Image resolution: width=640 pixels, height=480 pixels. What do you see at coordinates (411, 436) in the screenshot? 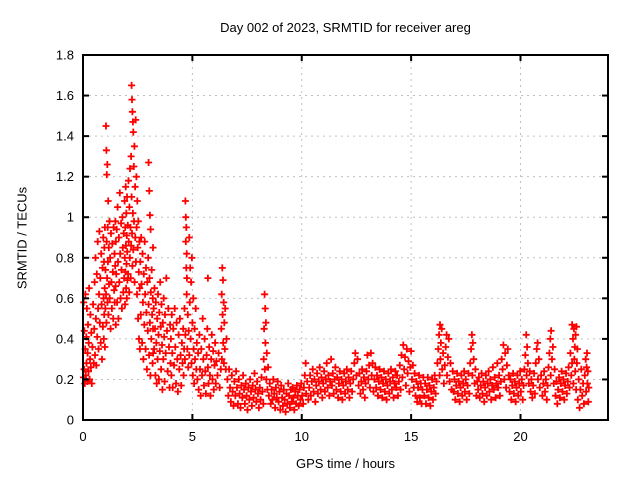
I see `x-tick-label: 15` at bounding box center [411, 436].